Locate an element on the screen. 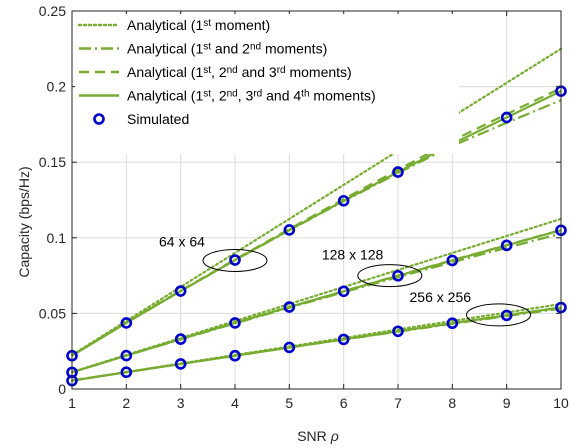 This screenshot has width=571, height=448. legend-label-2-part-5: rd is located at coordinates (281, 70).